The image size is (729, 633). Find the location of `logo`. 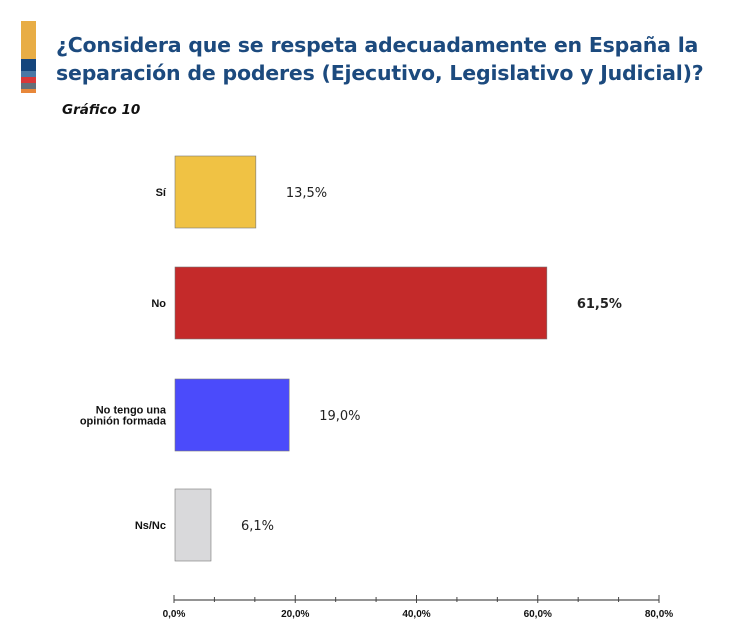

logo is located at coordinates (28, 57).